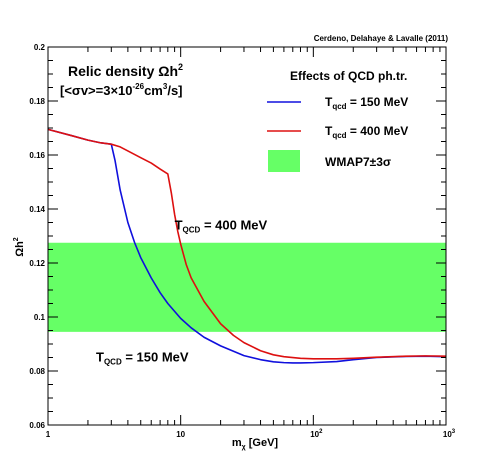 The height and width of the screenshot is (472, 496). I want to click on y-tick-label: 0.1, so click(40, 317).